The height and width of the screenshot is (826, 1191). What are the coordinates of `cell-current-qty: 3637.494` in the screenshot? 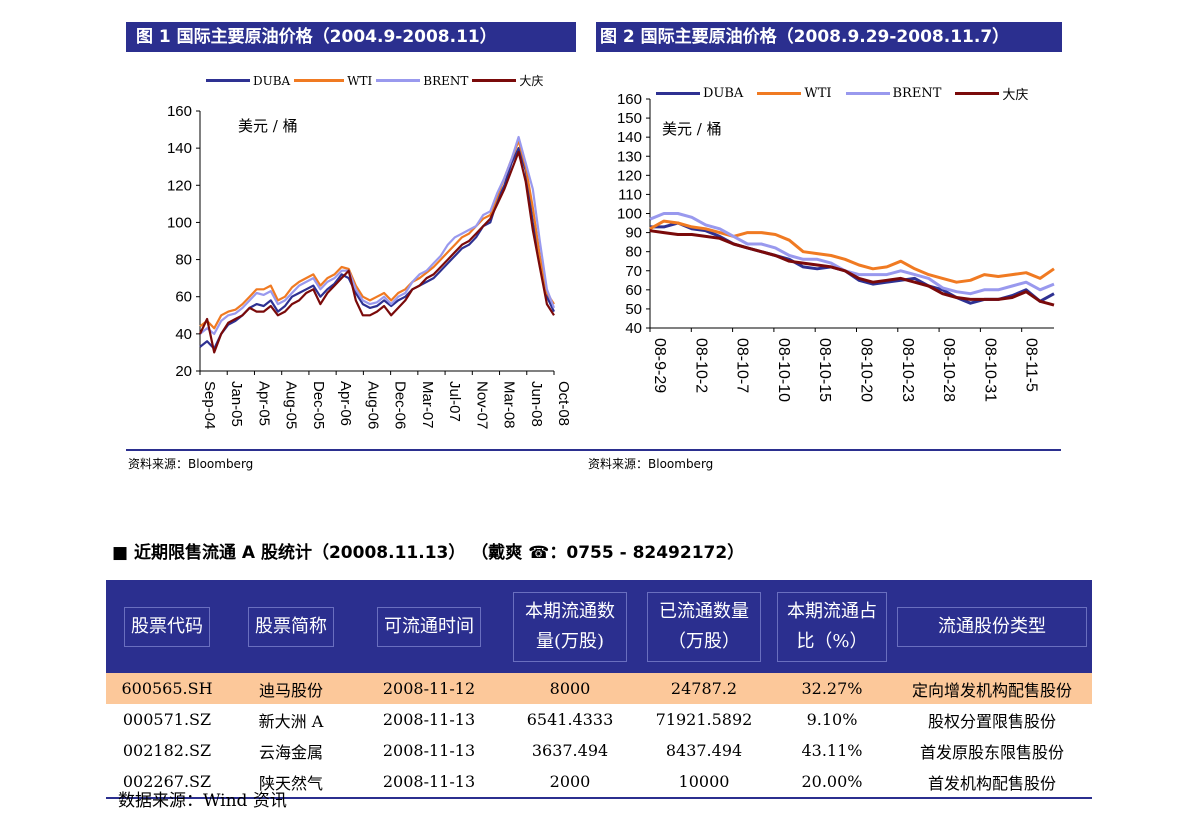 It's located at (570, 750).